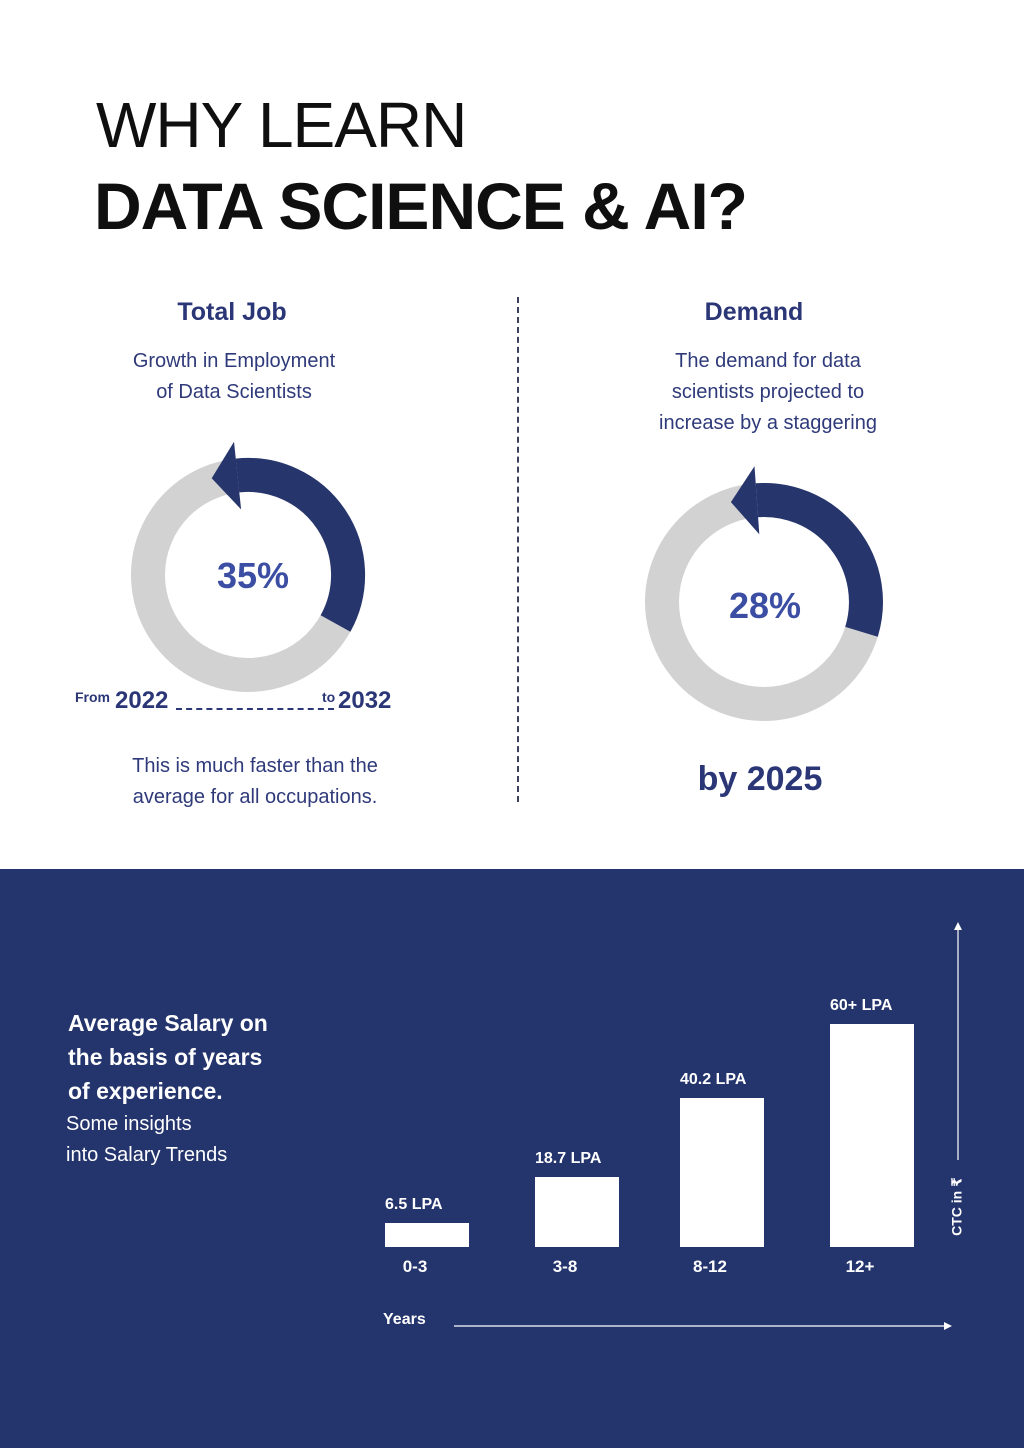 The height and width of the screenshot is (1448, 1024). I want to click on salary-bar-category-label: 3-8, so click(565, 1266).